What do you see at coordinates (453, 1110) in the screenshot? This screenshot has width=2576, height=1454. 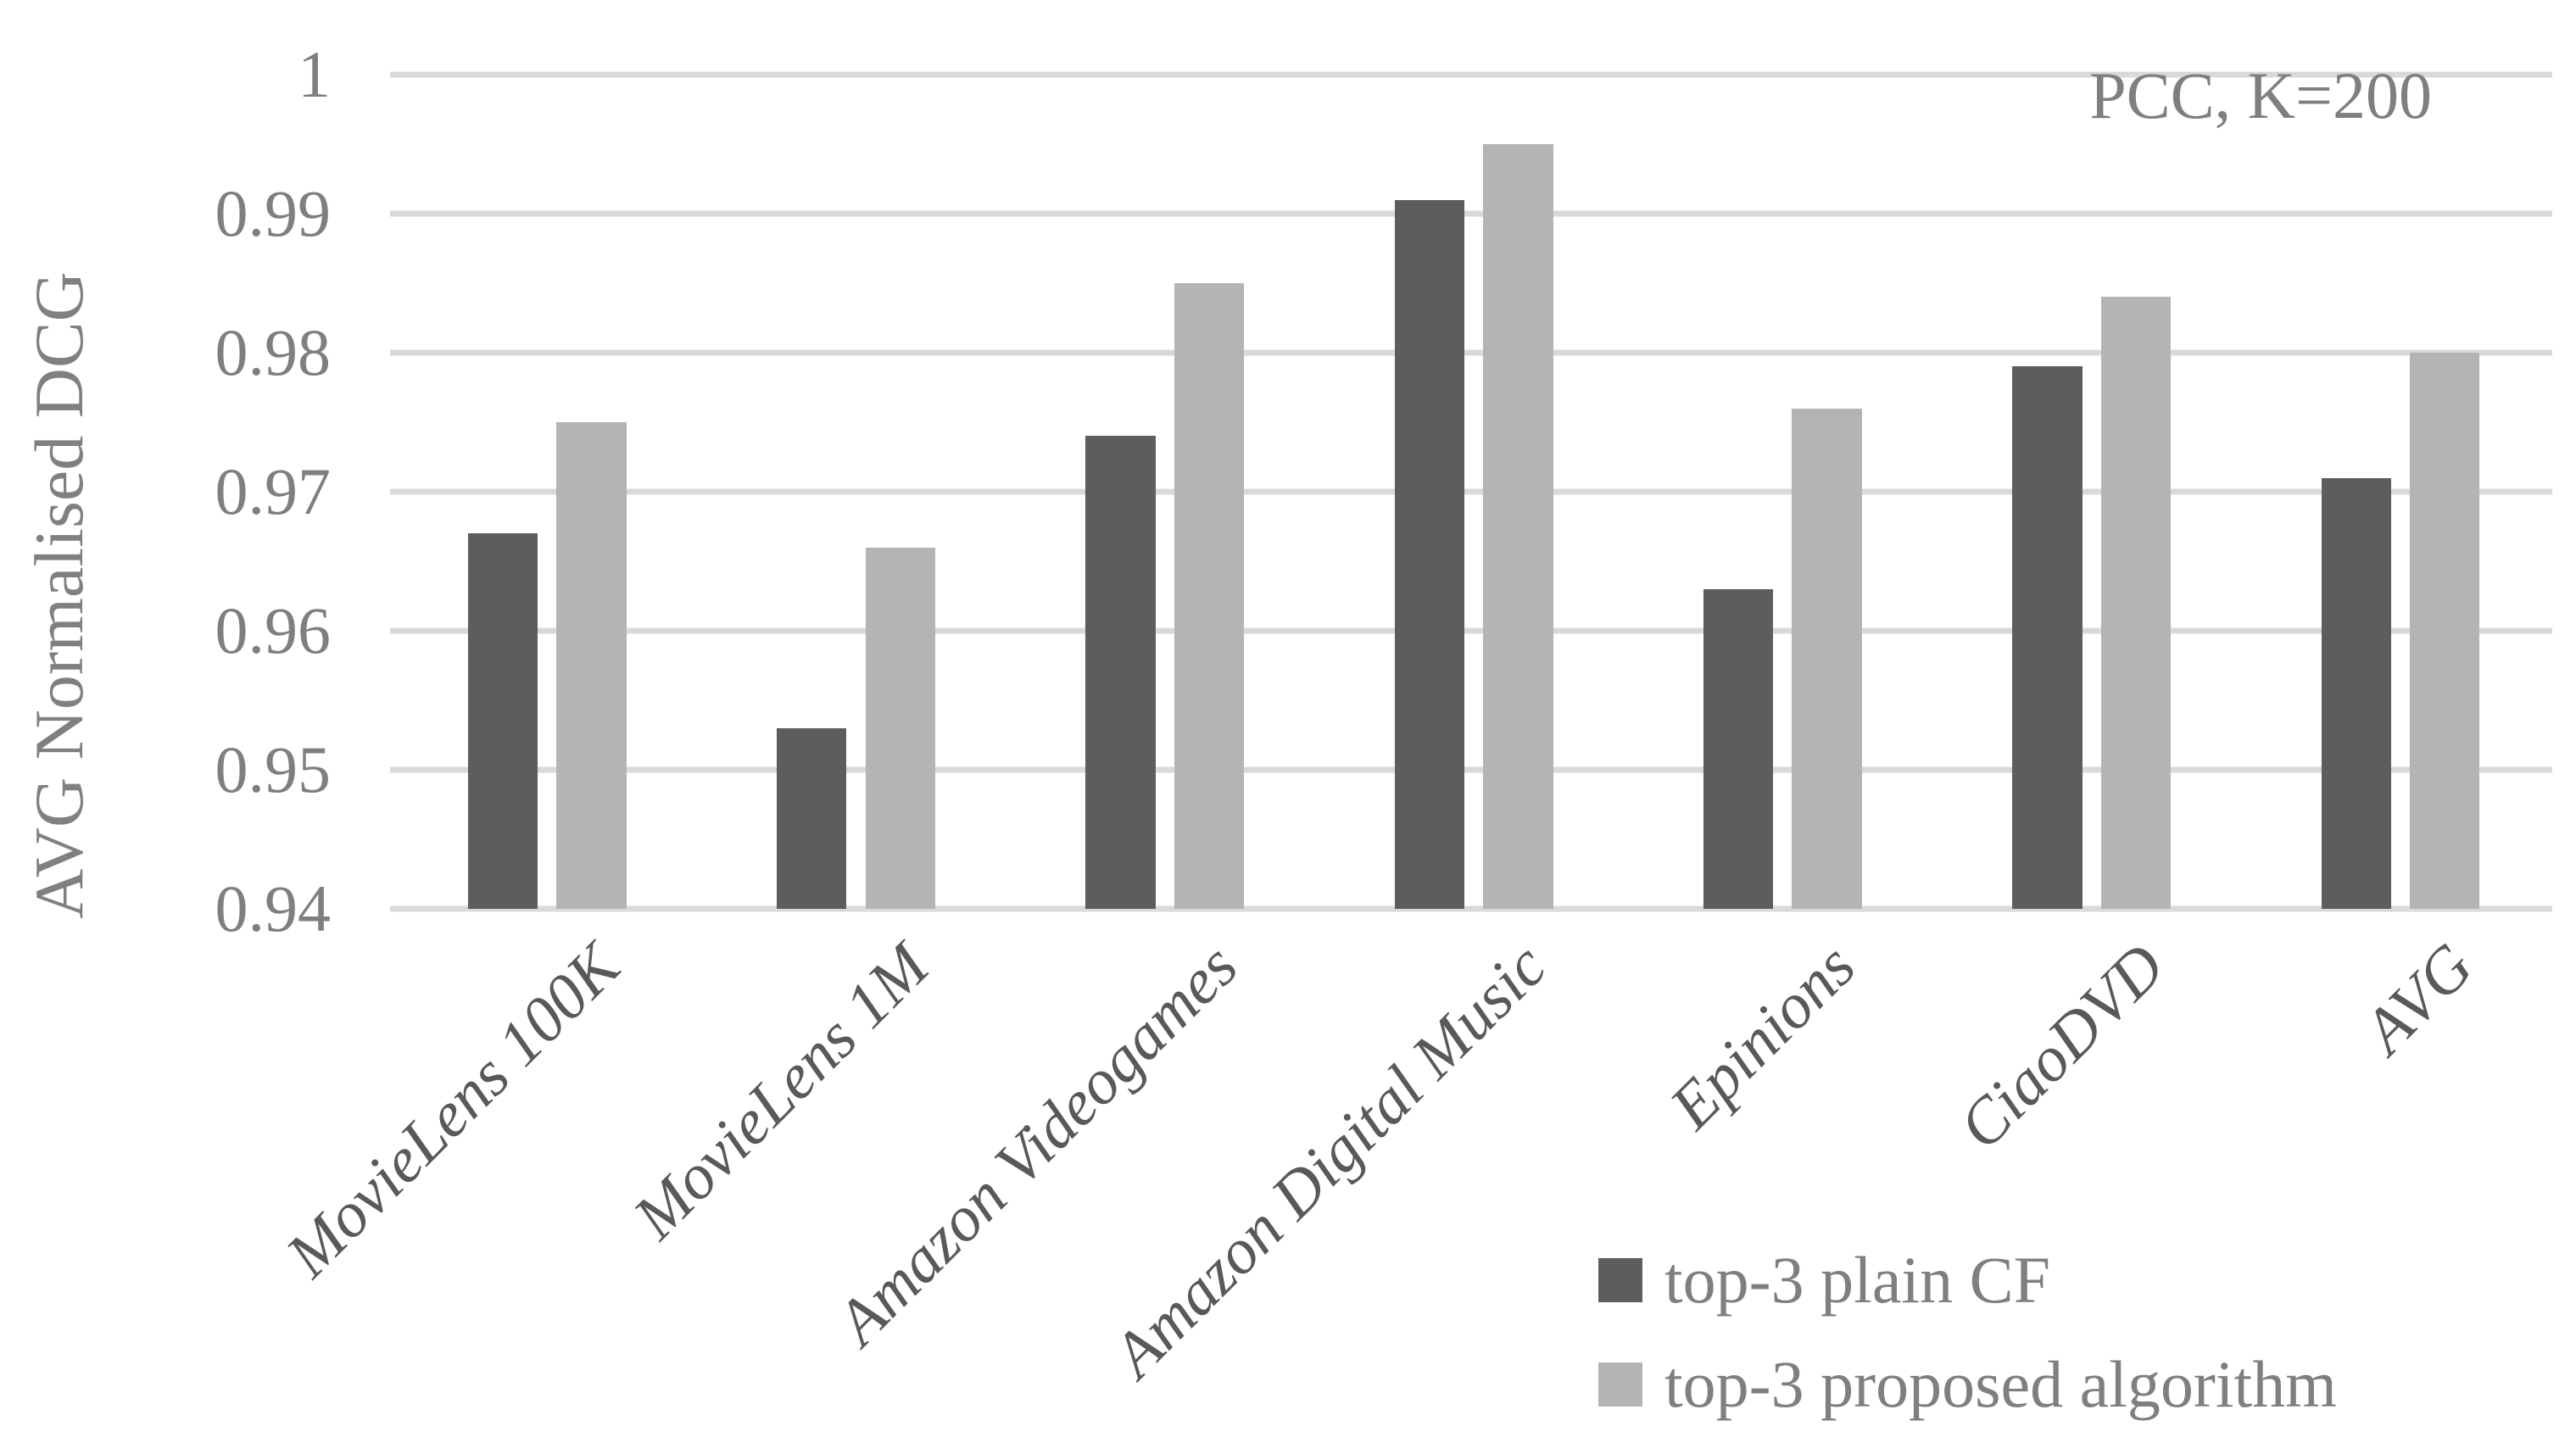 I see `x-category-label-movielens-100k: MovieLens 100K` at bounding box center [453, 1110].